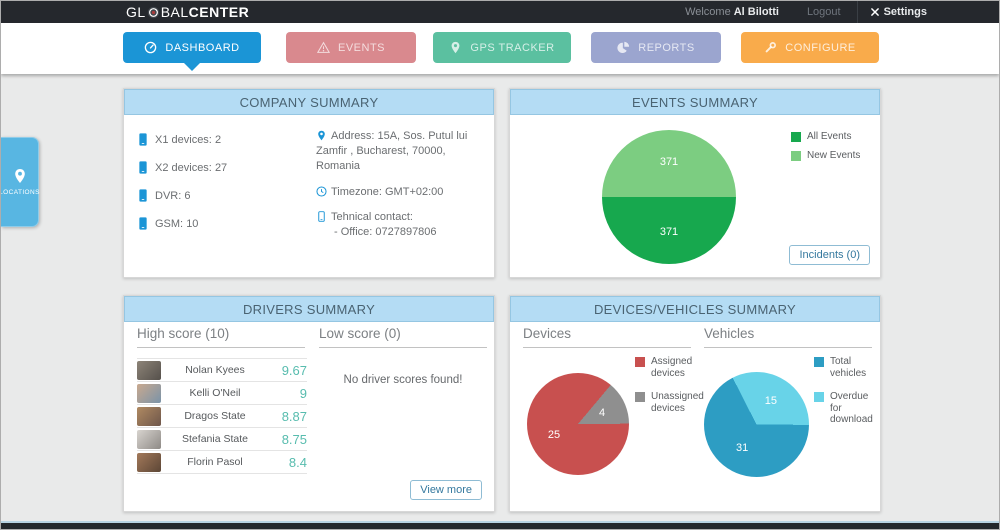 This screenshot has height=530, width=1000. I want to click on vehicles-pie-chart: 15 31, so click(756, 424).